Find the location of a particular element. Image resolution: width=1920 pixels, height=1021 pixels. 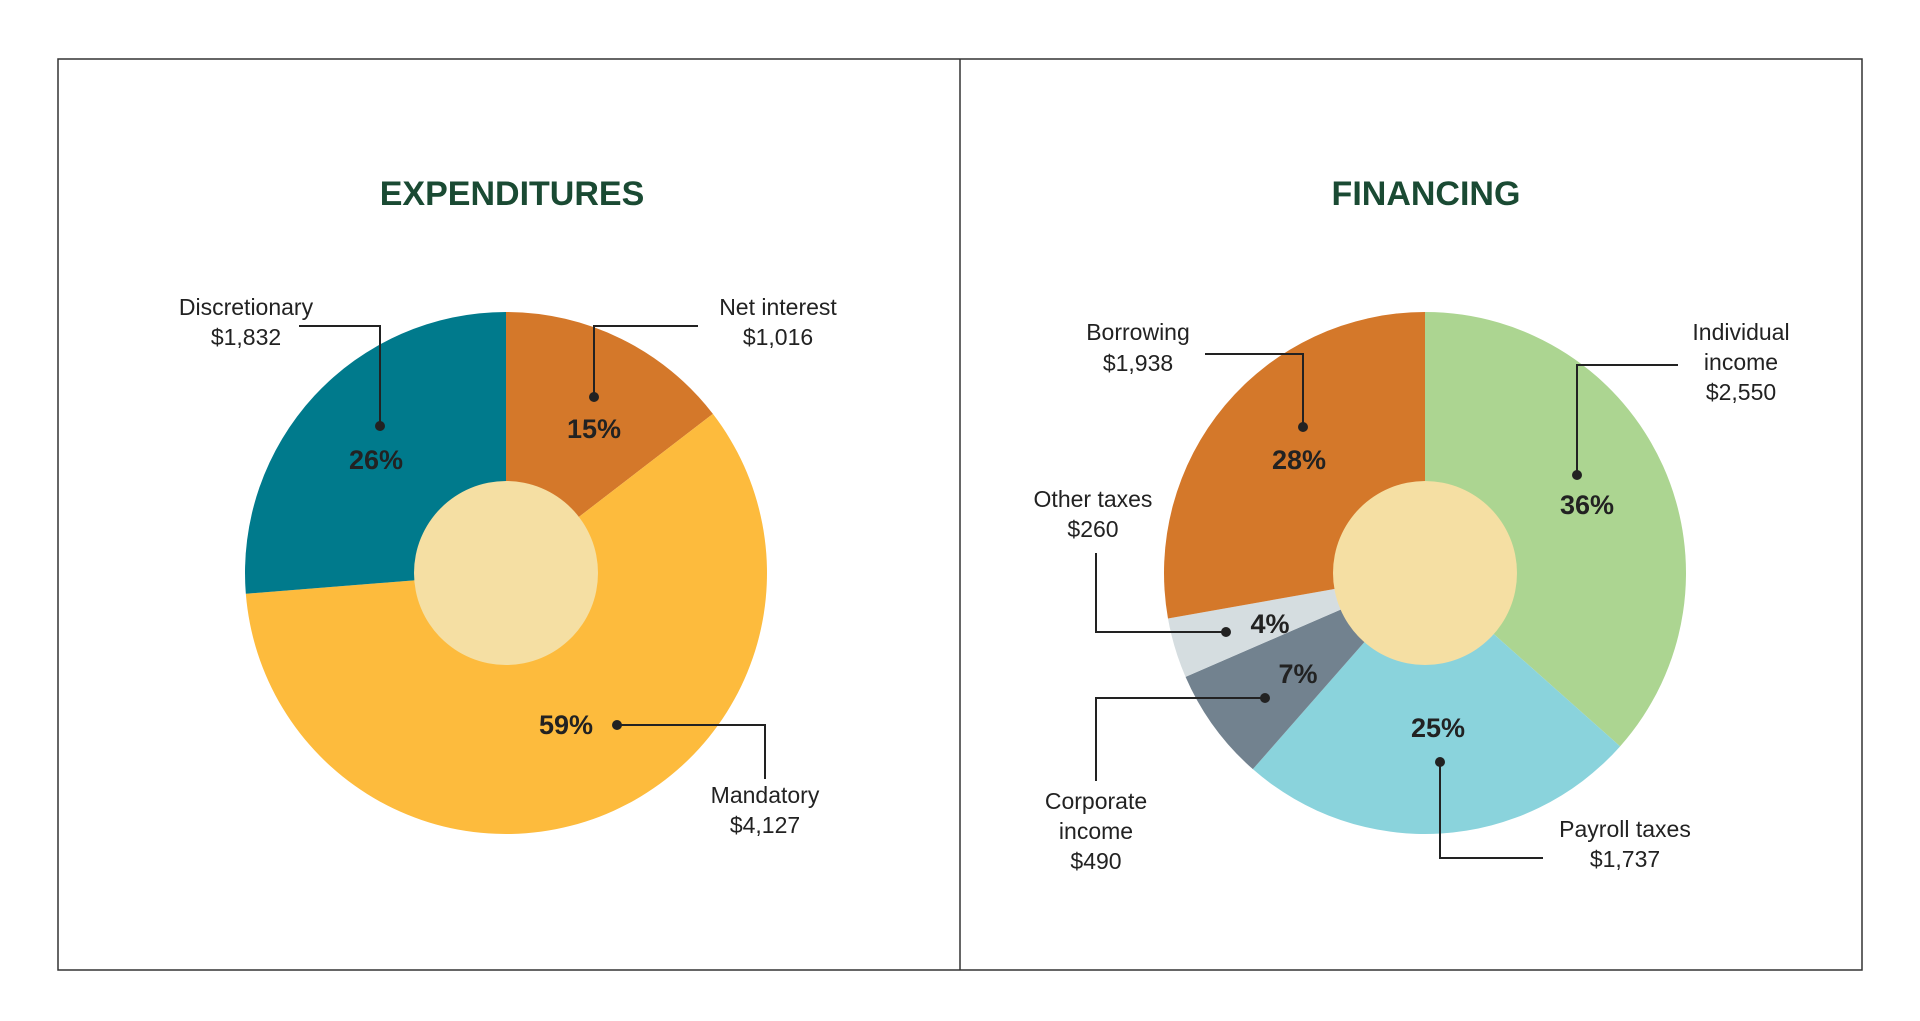

value-label: $1,737 is located at coordinates (1625, 859).